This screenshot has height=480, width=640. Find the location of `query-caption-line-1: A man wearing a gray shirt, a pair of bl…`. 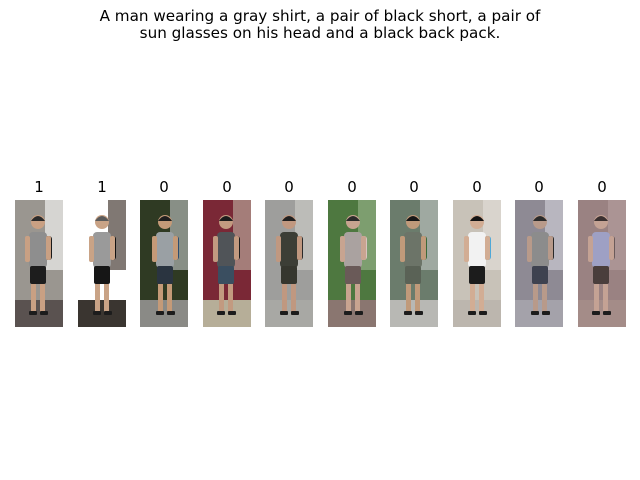

query-caption-line-1: A man wearing a gray shirt, a pair of bl… is located at coordinates (320, 16).